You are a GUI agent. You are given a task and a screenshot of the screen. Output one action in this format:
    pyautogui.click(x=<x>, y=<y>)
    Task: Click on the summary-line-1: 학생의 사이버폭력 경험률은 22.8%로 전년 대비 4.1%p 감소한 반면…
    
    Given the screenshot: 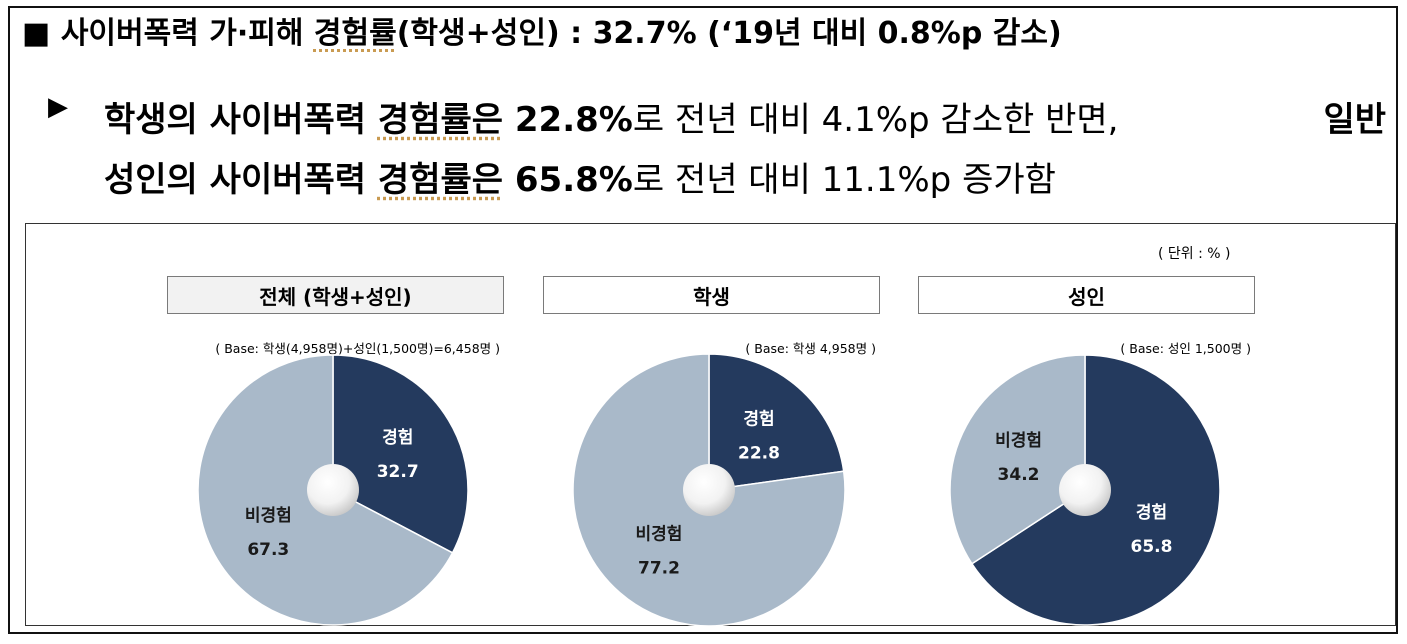 What is the action you would take?
    pyautogui.click(x=745, y=120)
    